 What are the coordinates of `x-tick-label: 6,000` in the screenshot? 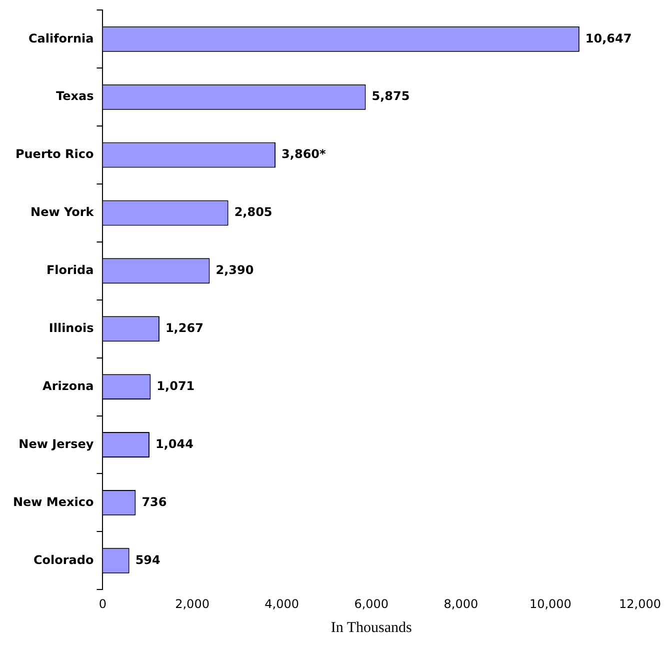 It's located at (371, 603).